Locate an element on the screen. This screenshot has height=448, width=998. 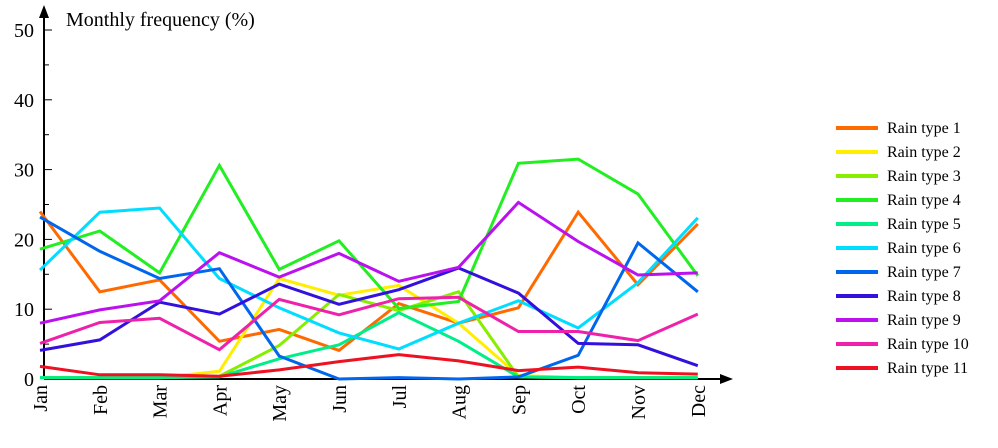
x-tick-label: Apr is located at coordinates (220, 400).